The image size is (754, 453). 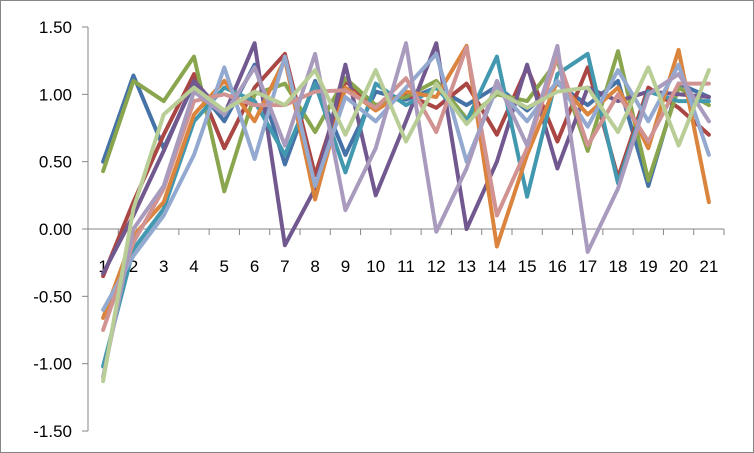 I want to click on x-tick-label: 13, so click(x=466, y=266).